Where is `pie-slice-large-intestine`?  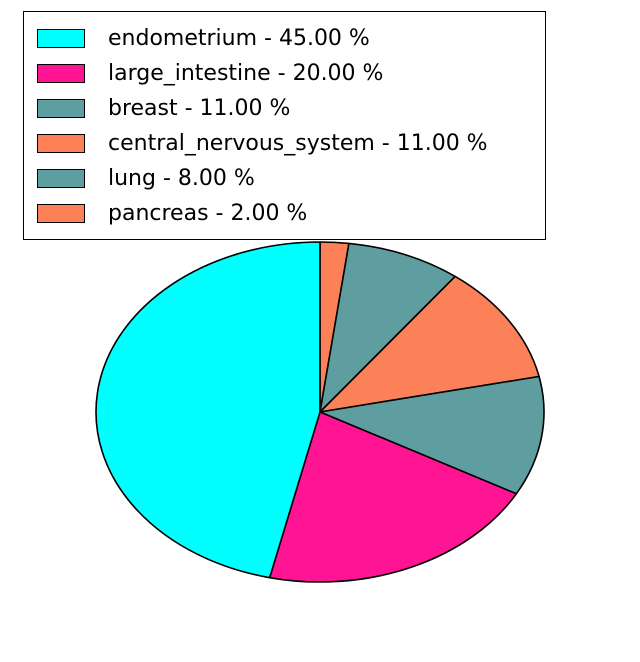
pie-slice-large-intestine is located at coordinates (393, 497).